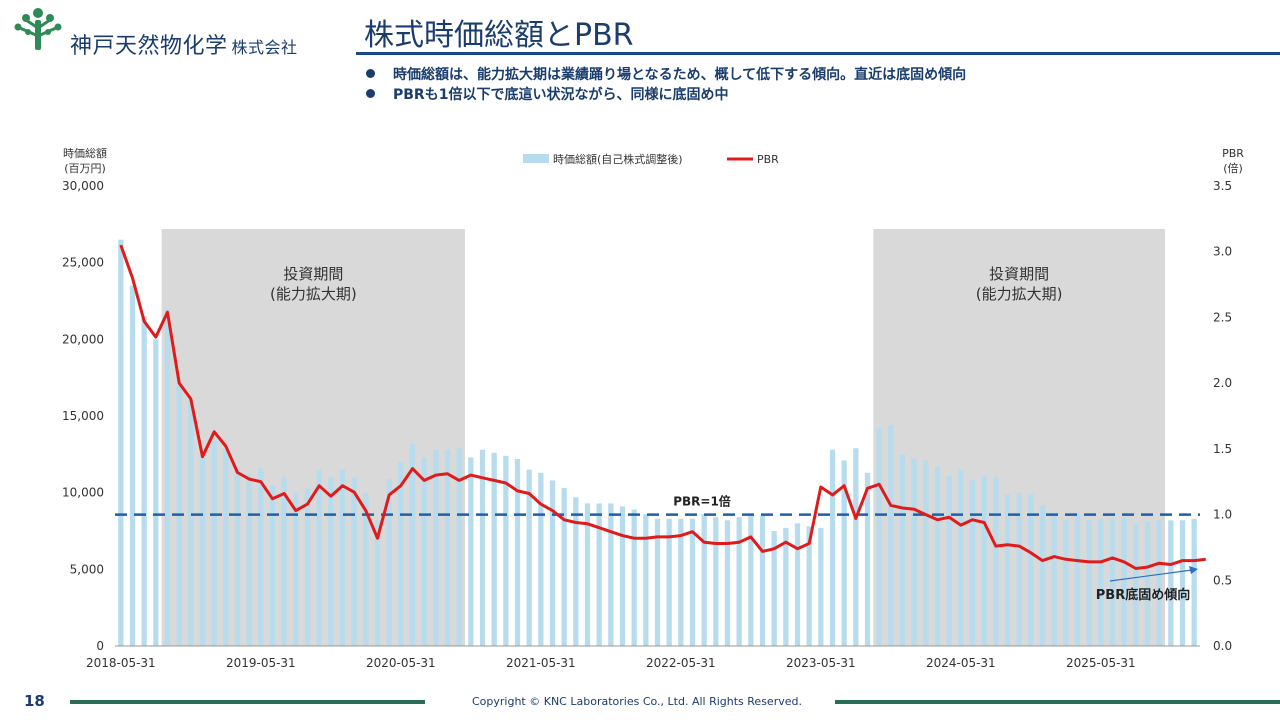 This screenshot has width=1280, height=720. Describe the element at coordinates (1222, 515) in the screenshot. I see `y-right-tick-label: 1.0` at that location.